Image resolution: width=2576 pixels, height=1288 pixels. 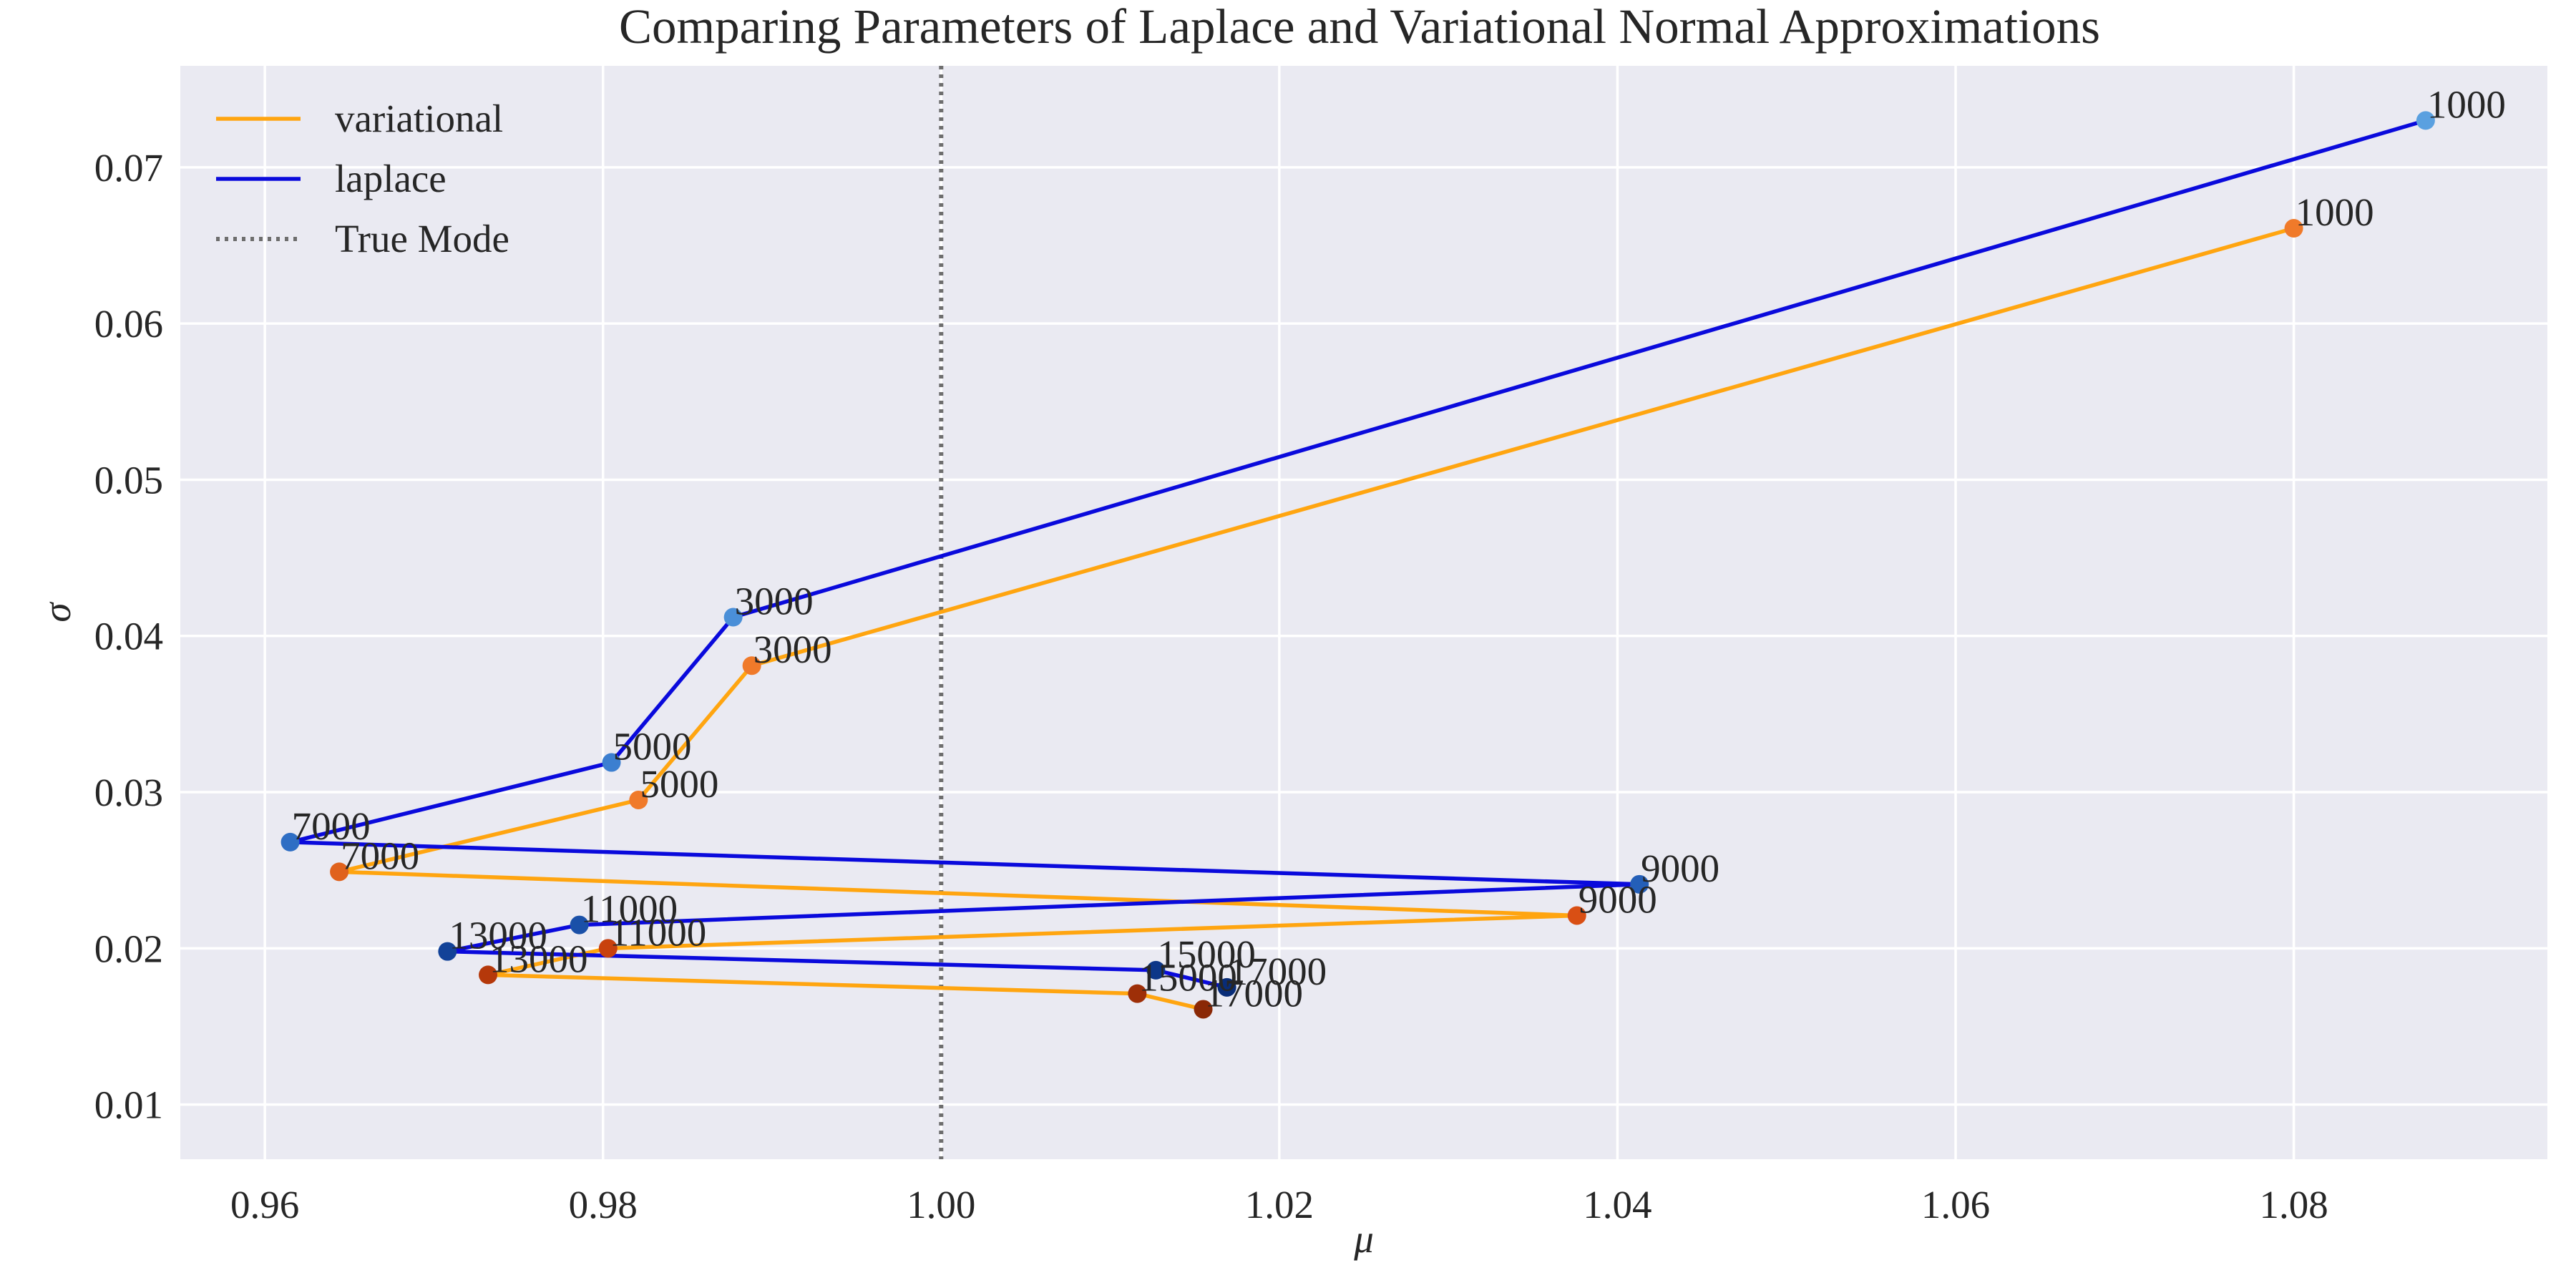 I want to click on y-axis-ticks: 0.01 0.02 0.03 0.04 0.05 0.06 0.07, so click(x=128, y=636).